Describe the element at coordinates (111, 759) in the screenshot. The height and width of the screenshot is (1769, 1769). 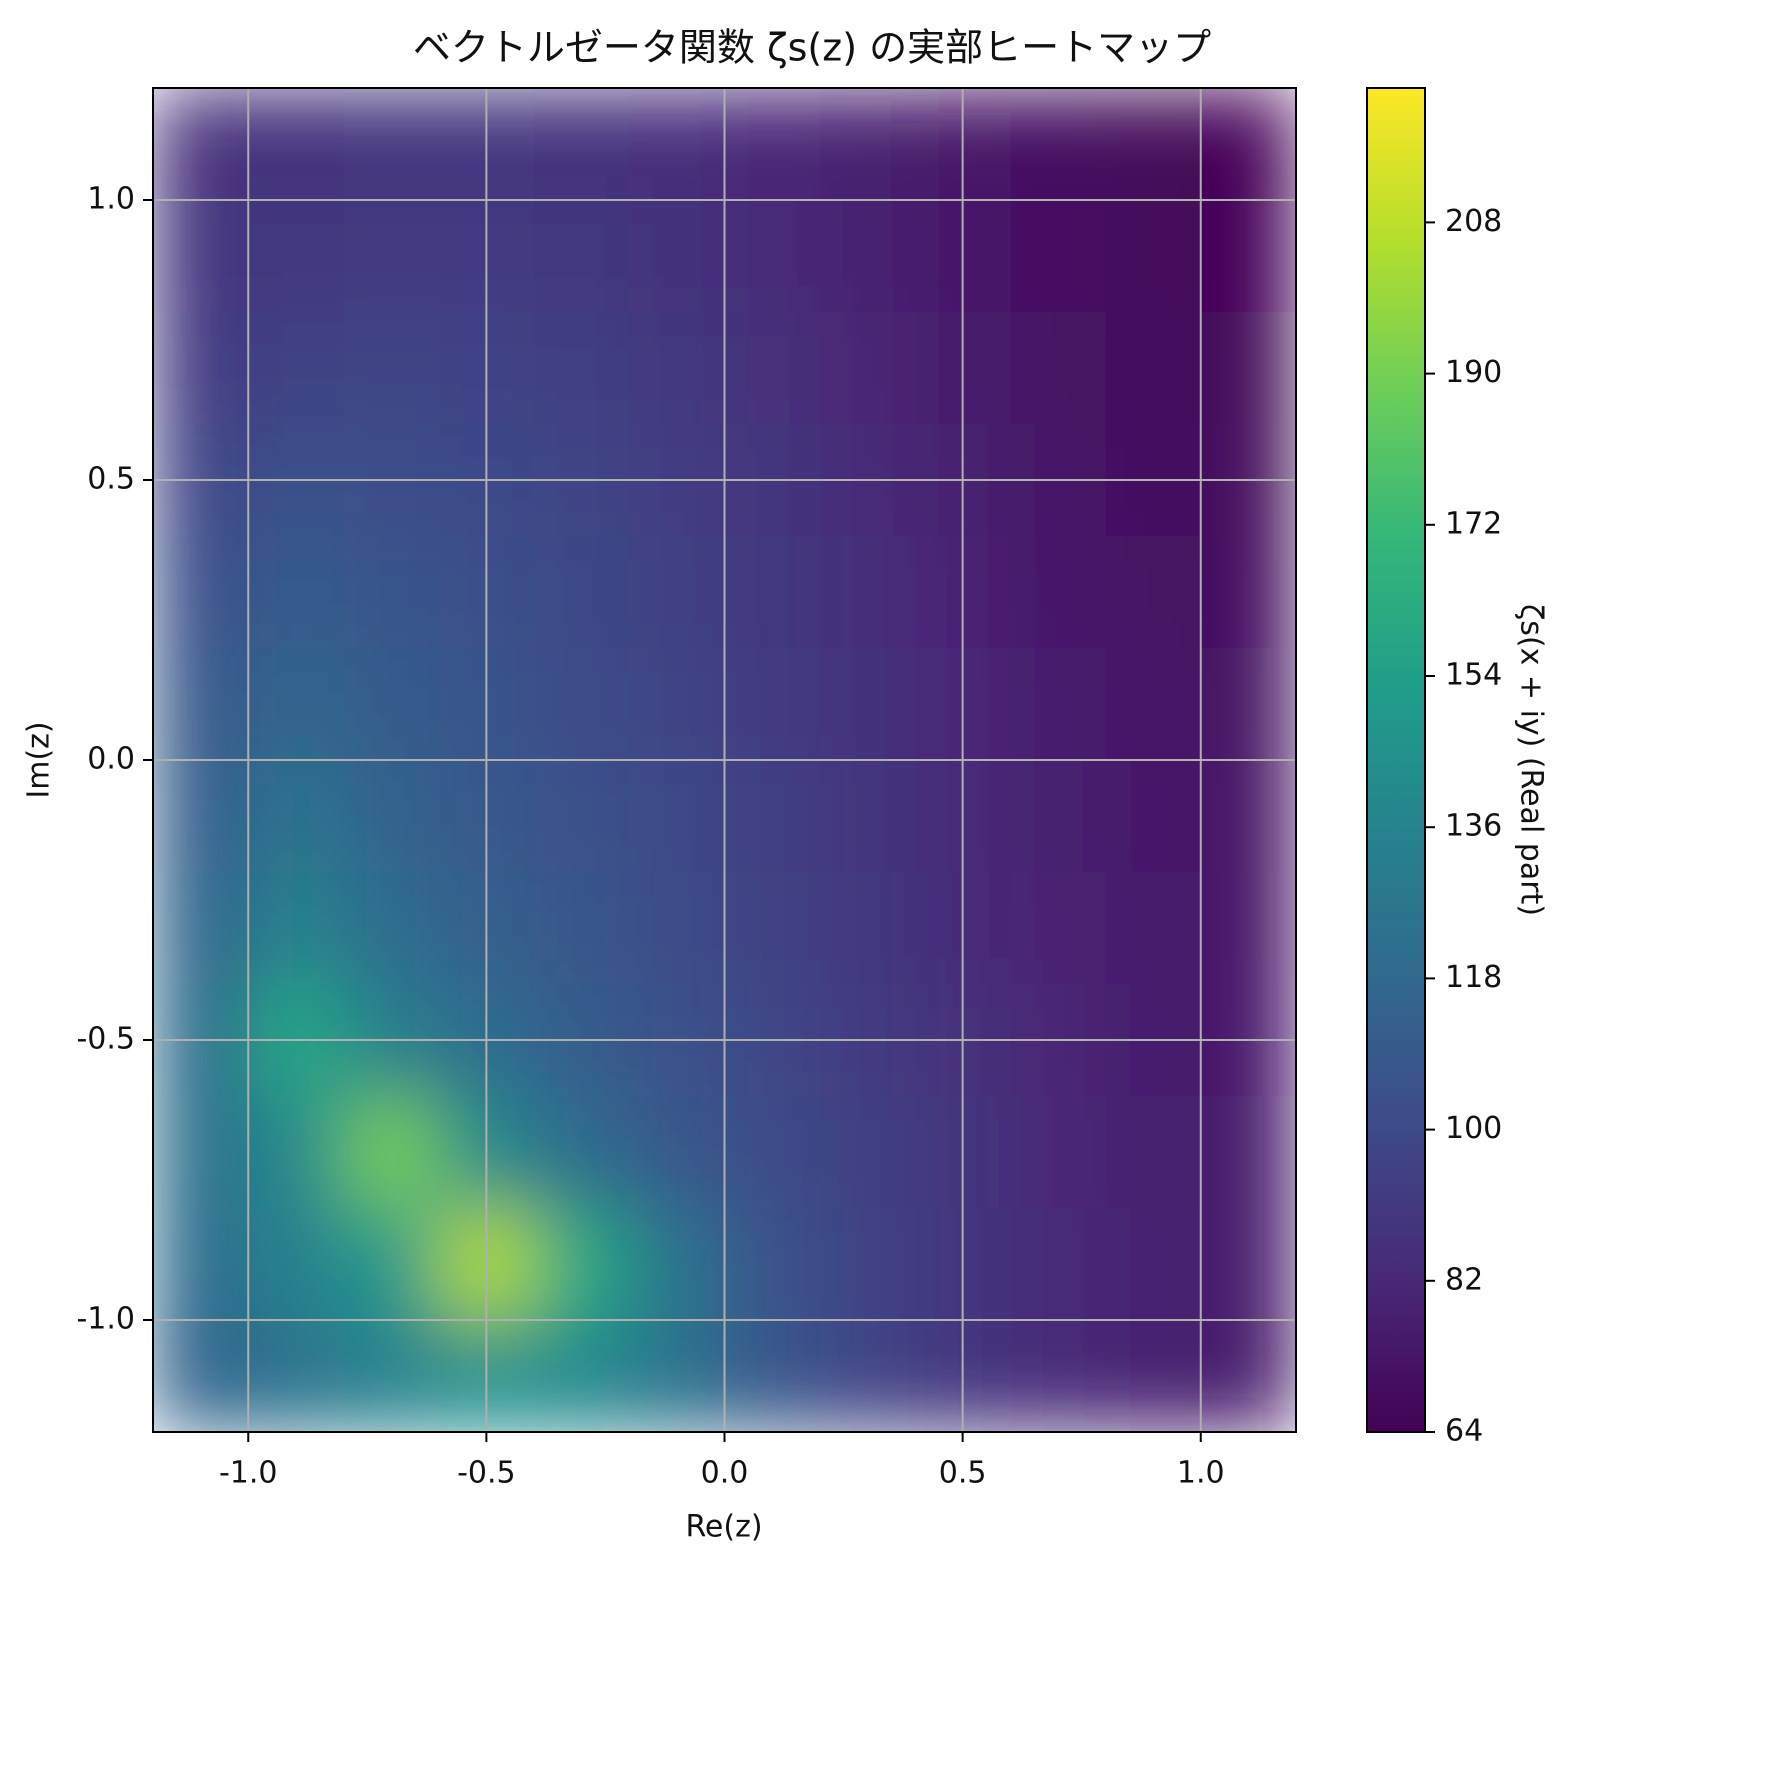
I see `y-tick-label: 0.0` at that location.